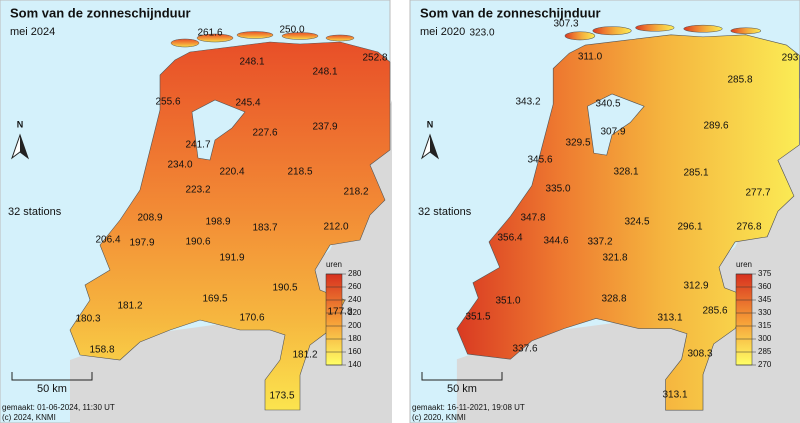  What do you see at coordinates (757, 193) in the screenshot?
I see `station-value: 277.7` at bounding box center [757, 193].